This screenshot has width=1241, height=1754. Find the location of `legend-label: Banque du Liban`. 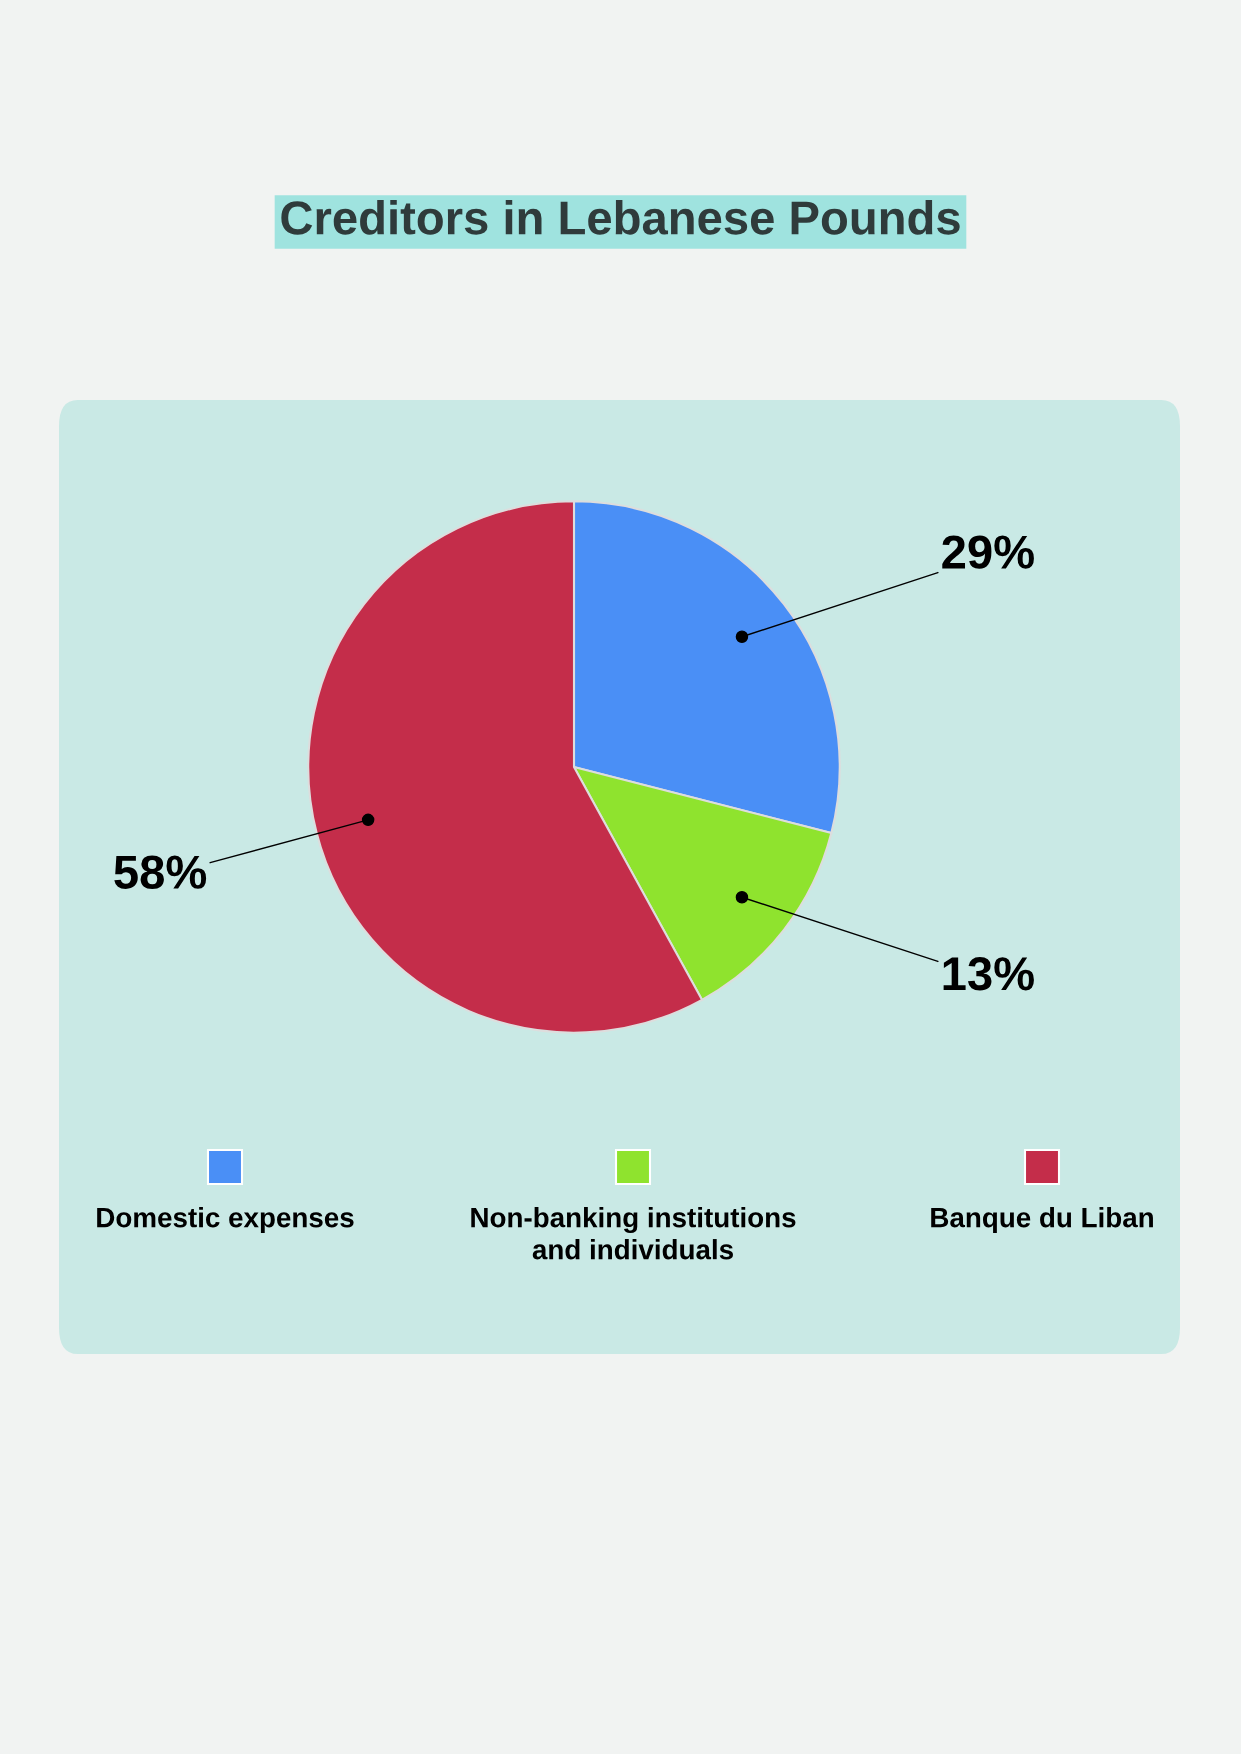

legend-label: Banque du Liban is located at coordinates (1042, 1220).